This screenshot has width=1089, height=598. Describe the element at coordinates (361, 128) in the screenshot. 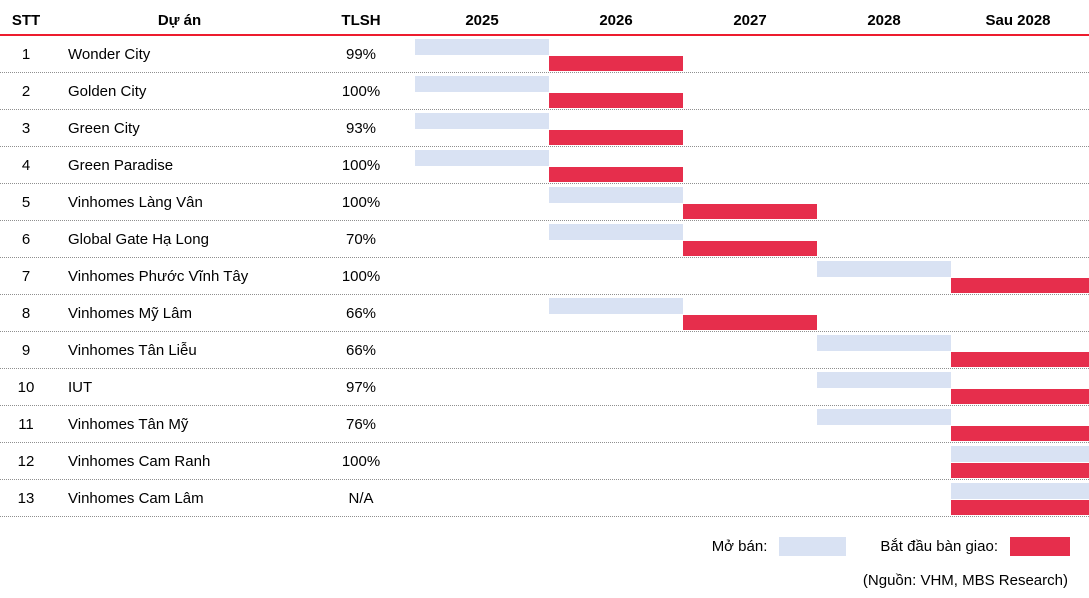

I see `row-tlsh-value: 93%` at that location.